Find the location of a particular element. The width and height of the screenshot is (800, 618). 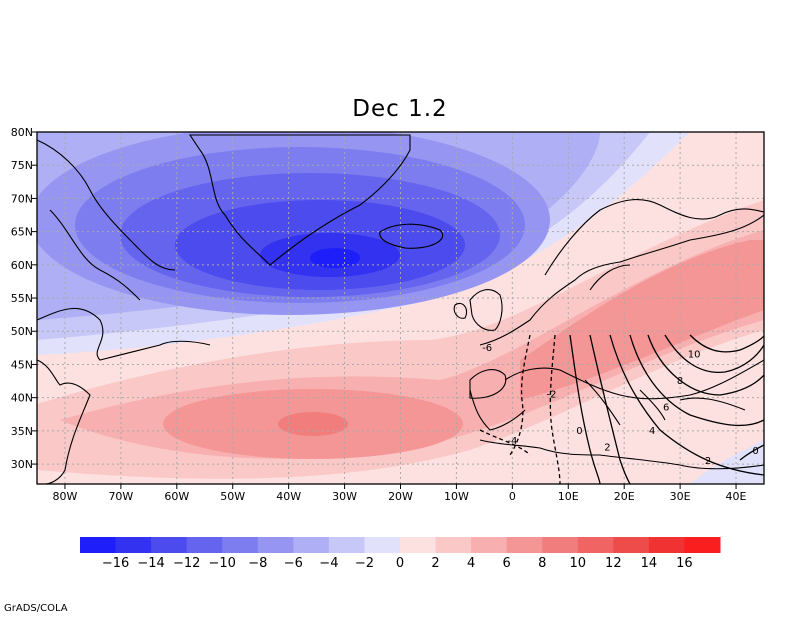

longitude-ticks: 80W 70W 60W 50W 40W 30W 20W 10W 0 10E 20E 30E 40E is located at coordinates (400, 493).